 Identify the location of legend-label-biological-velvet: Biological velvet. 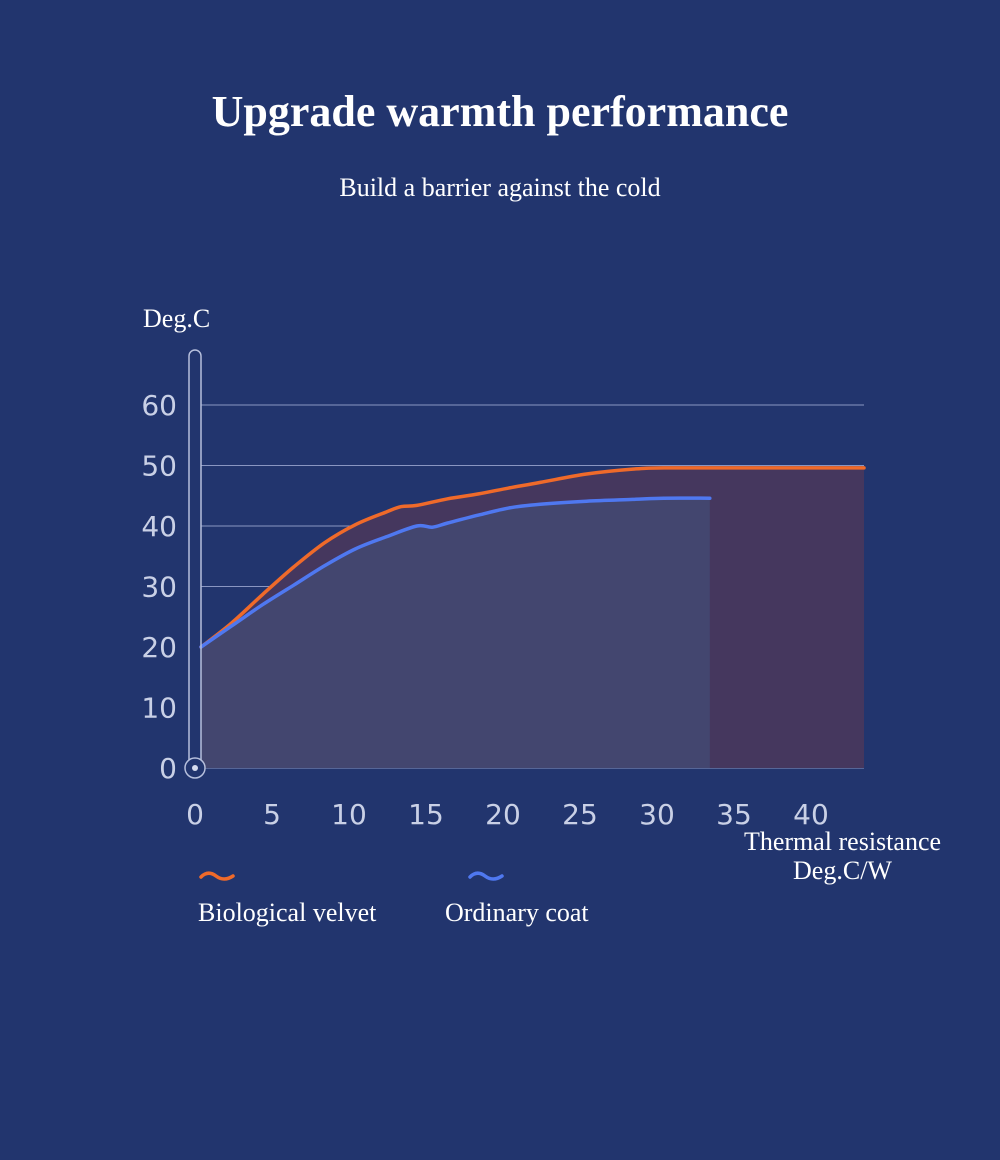
(287, 912).